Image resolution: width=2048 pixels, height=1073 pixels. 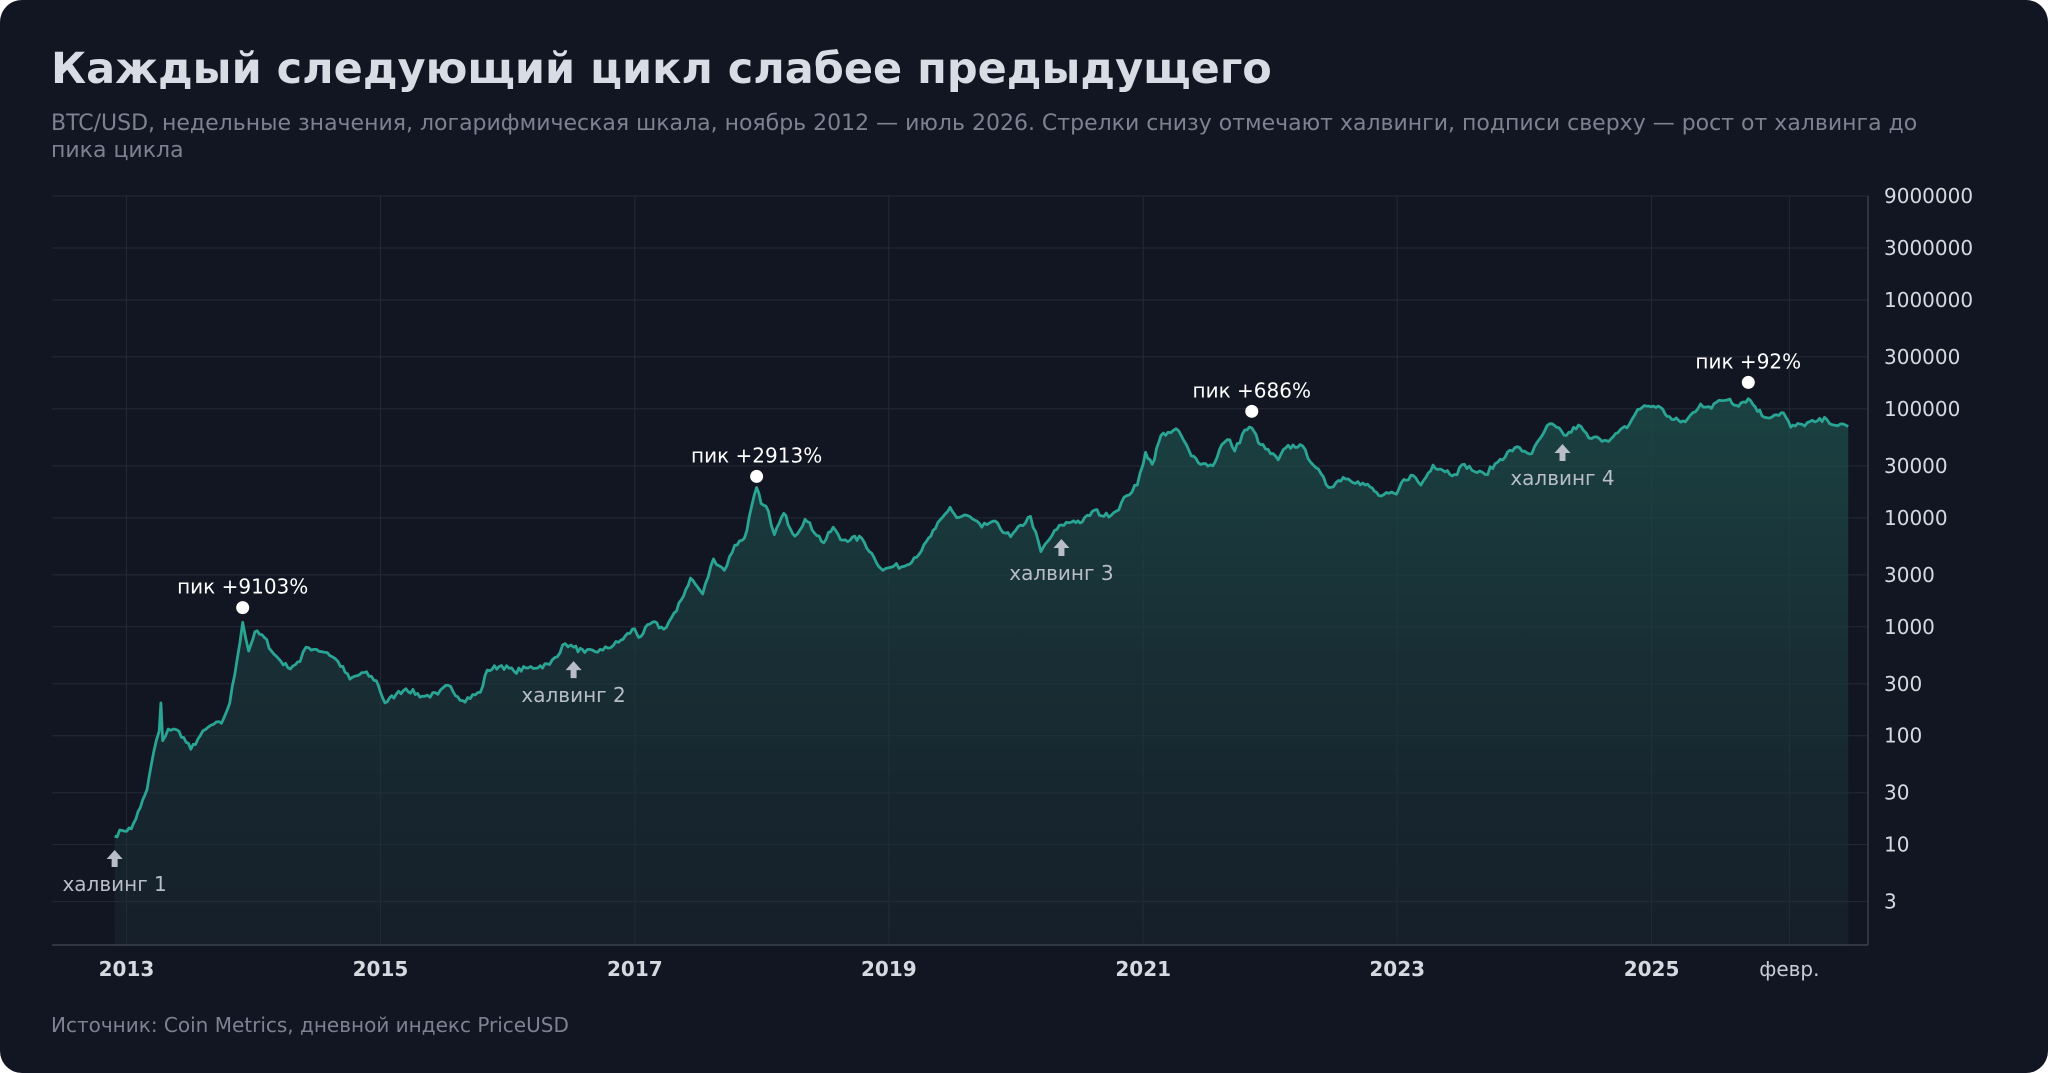 I want to click on y-tick-label: 30, so click(x=1896, y=793).